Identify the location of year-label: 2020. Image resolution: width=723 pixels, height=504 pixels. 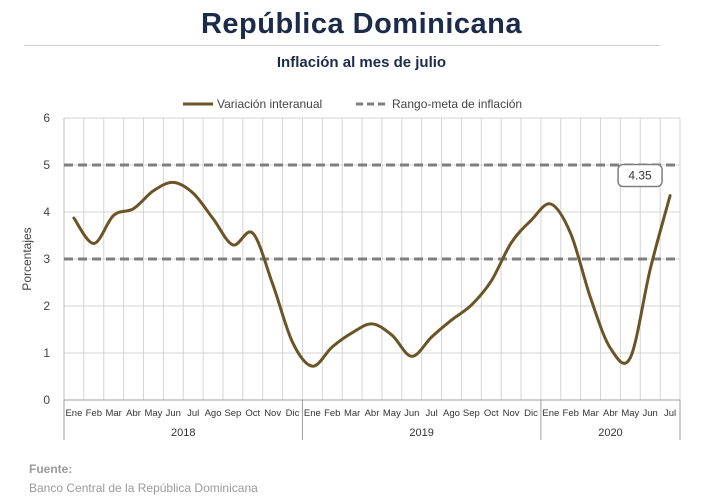
(610, 433).